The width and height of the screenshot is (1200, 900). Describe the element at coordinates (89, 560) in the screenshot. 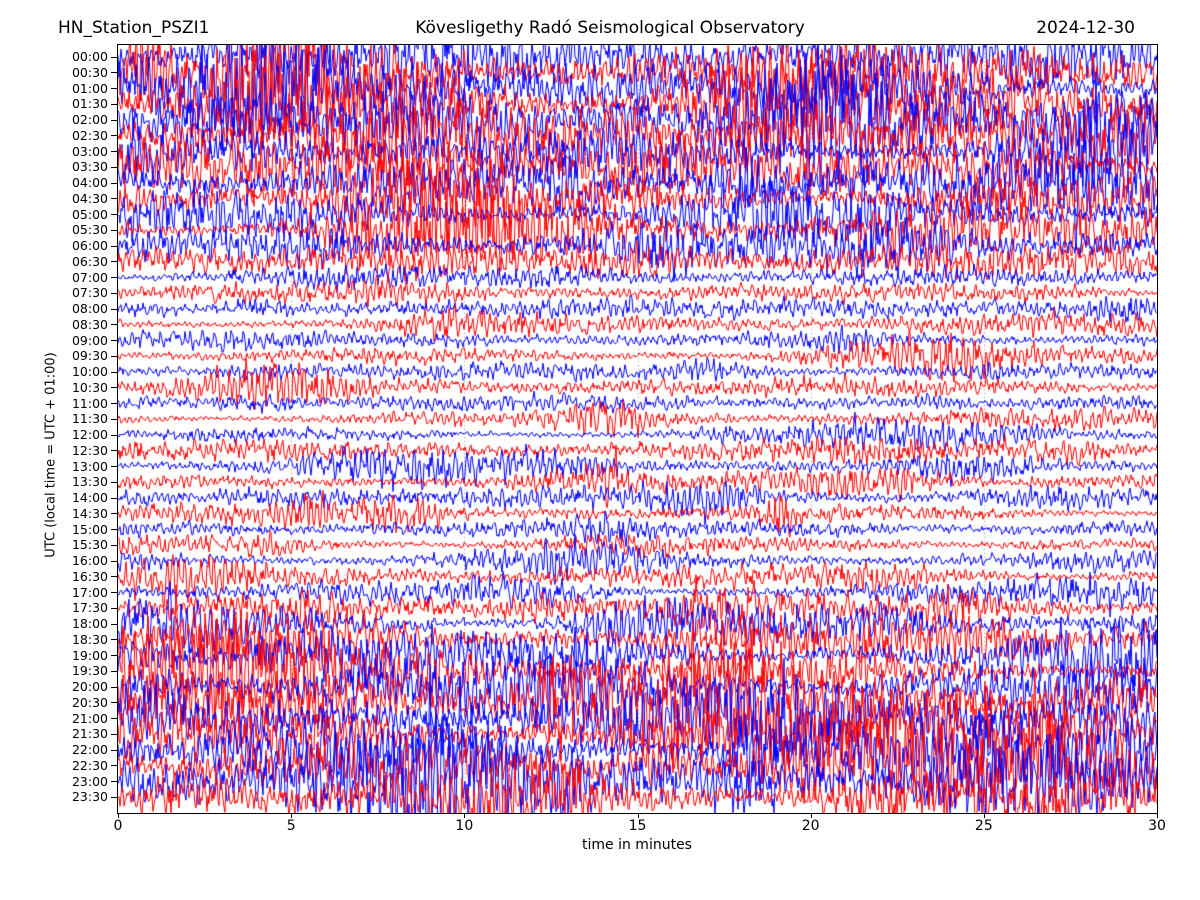

I see `y-tick-label: 16:00` at that location.